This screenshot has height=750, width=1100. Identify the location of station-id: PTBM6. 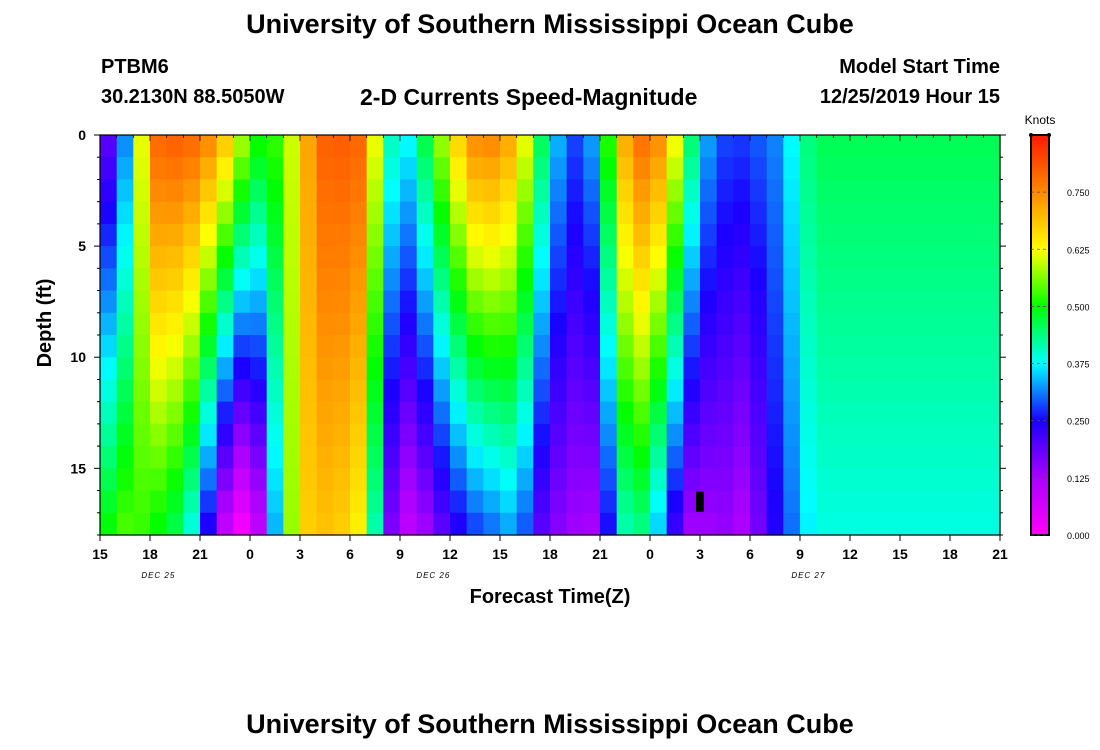
(135, 67).